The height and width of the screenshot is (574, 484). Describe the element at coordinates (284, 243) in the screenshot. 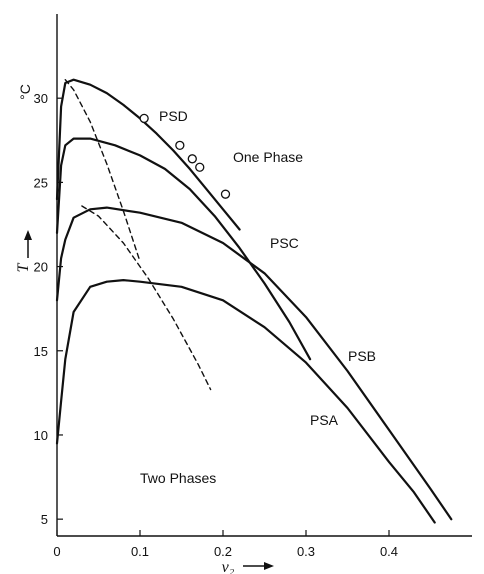

I see `curve-label-psc: PSC` at that location.